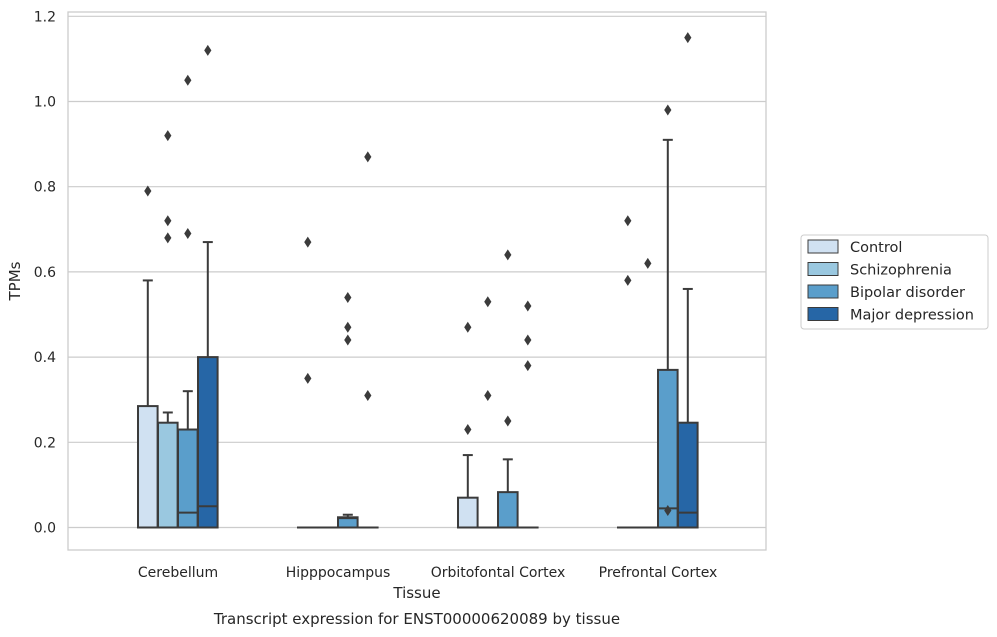 The image size is (997, 637). Describe the element at coordinates (338, 573) in the screenshot. I see `x-tick-label: Hipppocampus` at that location.